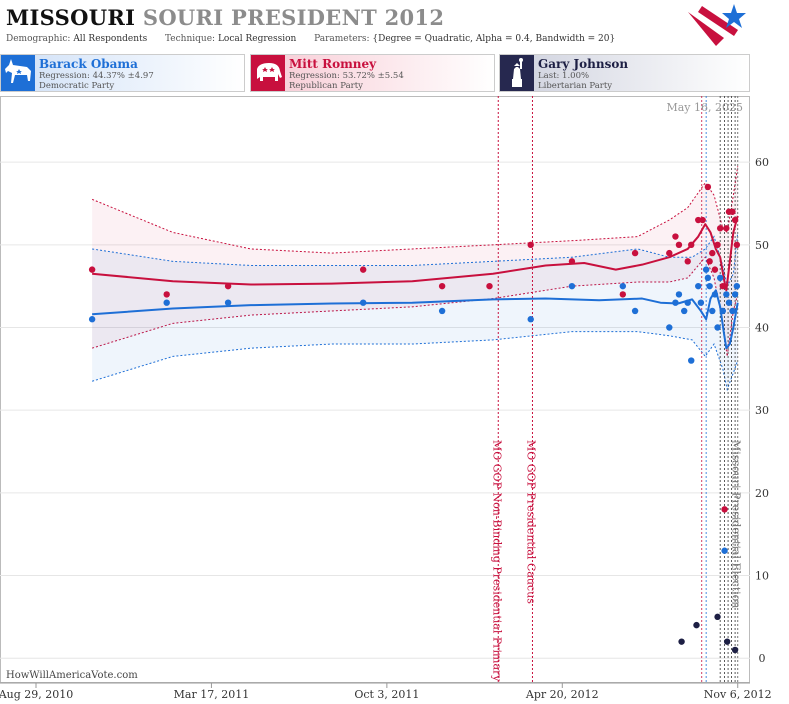 This screenshot has width=789, height=704. Describe the element at coordinates (762, 162) in the screenshot. I see `y-tick-label: 60` at that location.